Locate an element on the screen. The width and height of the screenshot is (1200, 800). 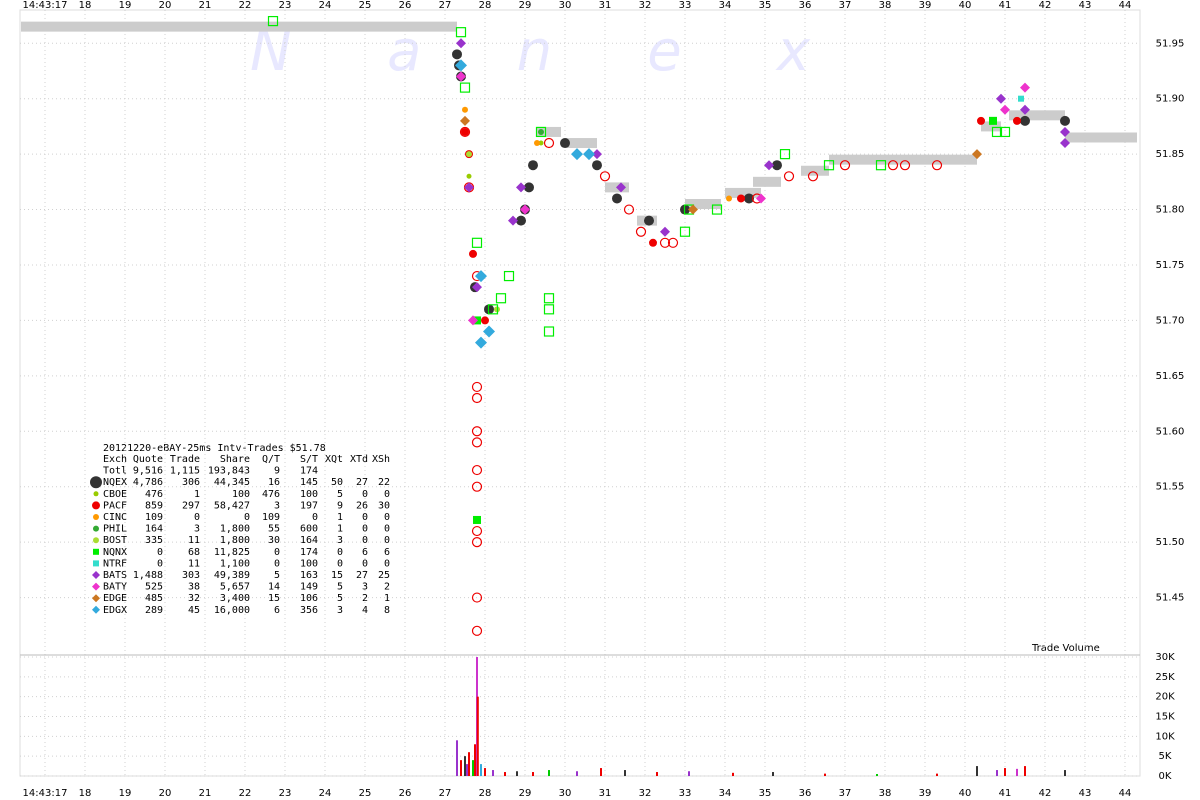
table-cell: 15 is located at coordinates (337, 575).